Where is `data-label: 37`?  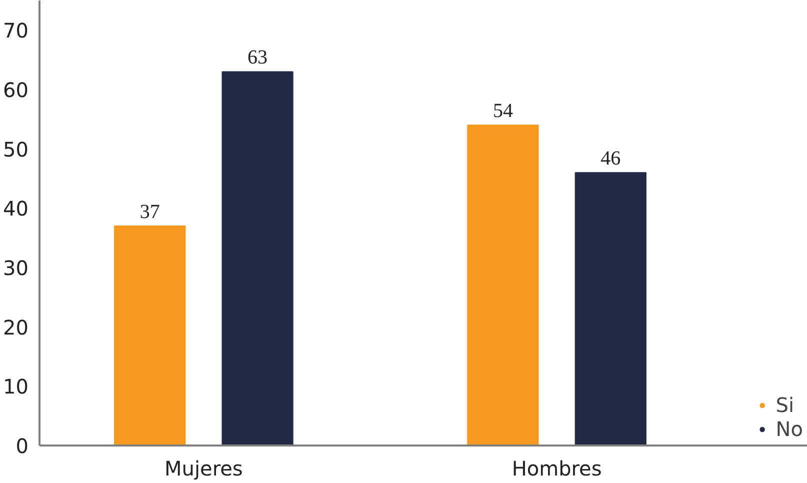 data-label: 37 is located at coordinates (150, 211).